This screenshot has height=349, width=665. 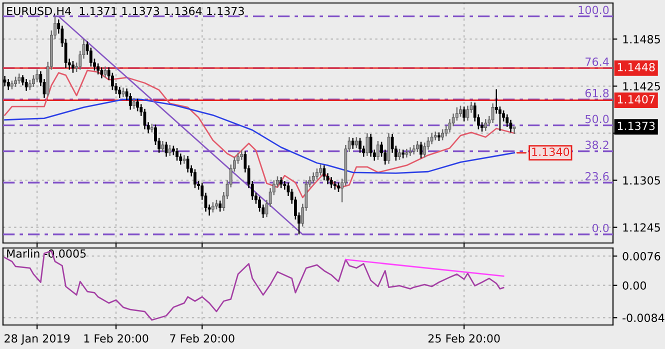 I want to click on annotation: 38.2, so click(x=597, y=145).